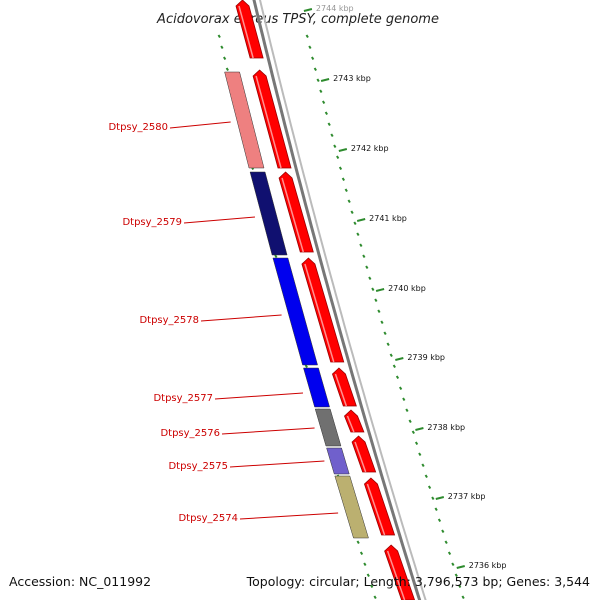  Describe the element at coordinates (138, 127) in the screenshot. I see `gene-label: Dtpsy_2580` at that location.